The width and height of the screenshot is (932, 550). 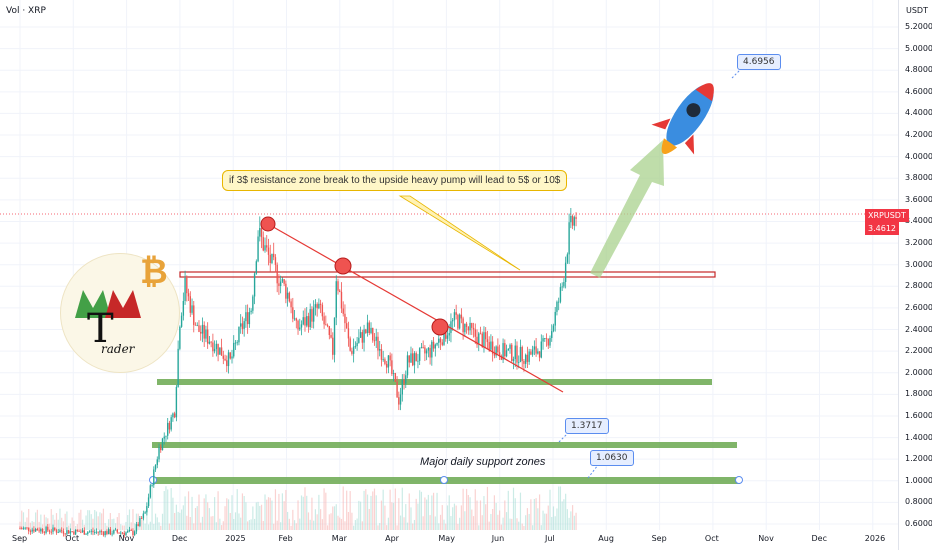 What do you see at coordinates (918, 221) in the screenshot?
I see `y-tick-label: 3.4000` at bounding box center [918, 221].